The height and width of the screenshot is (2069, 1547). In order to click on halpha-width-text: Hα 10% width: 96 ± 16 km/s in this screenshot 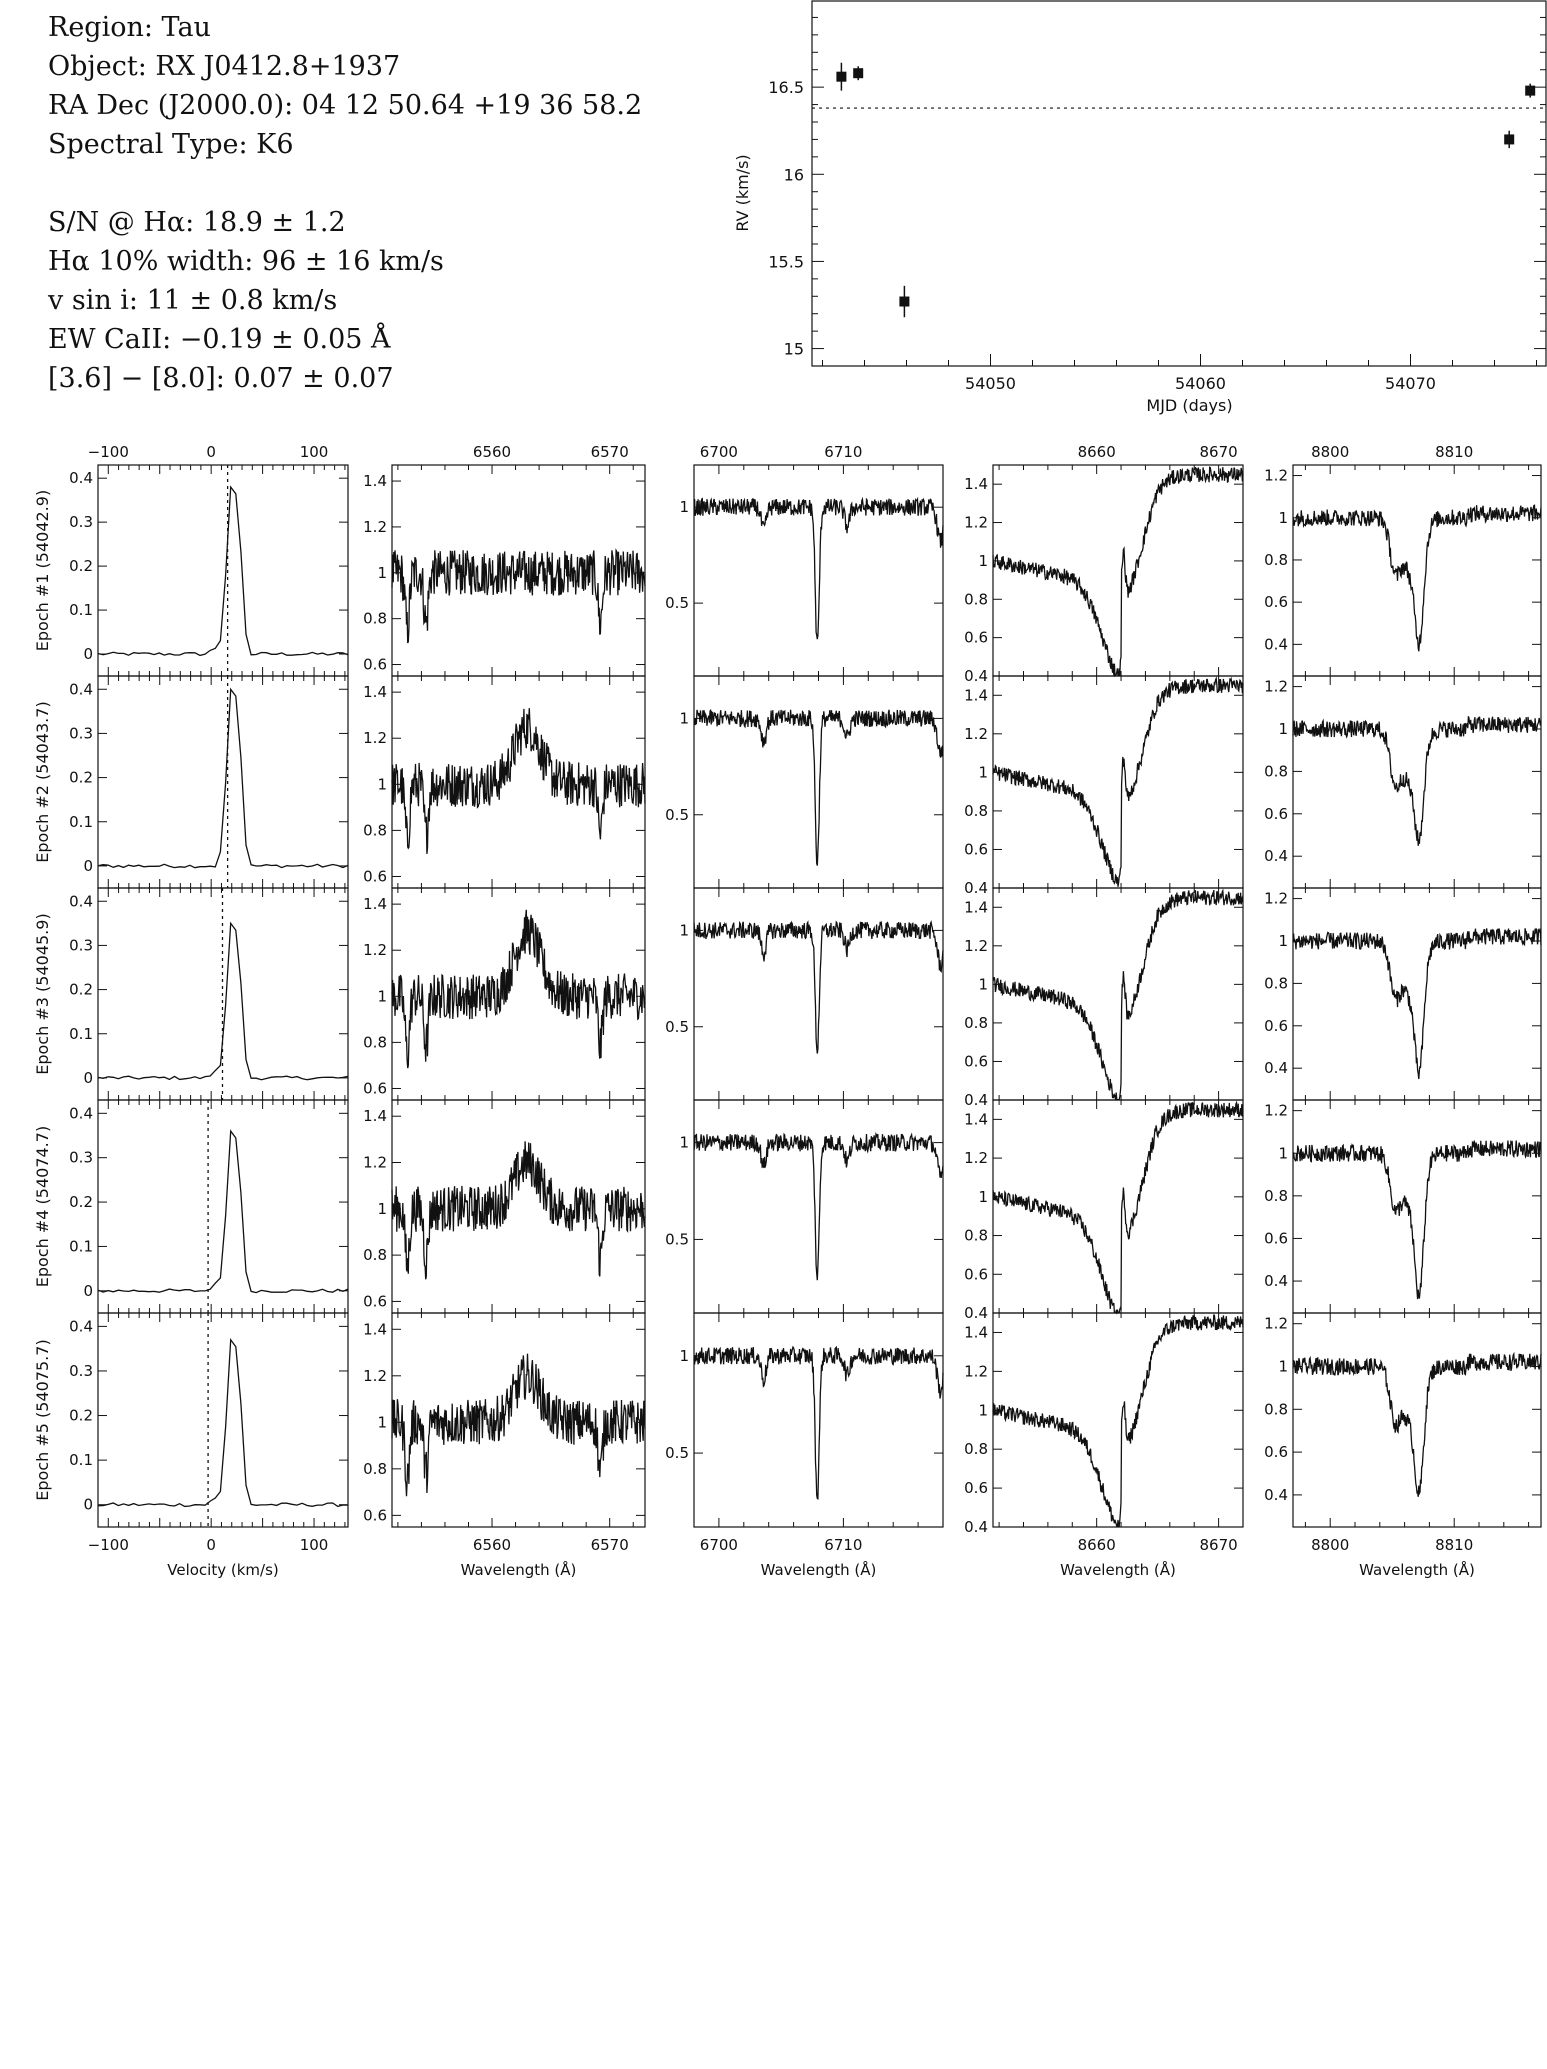, I will do `click(246, 261)`.